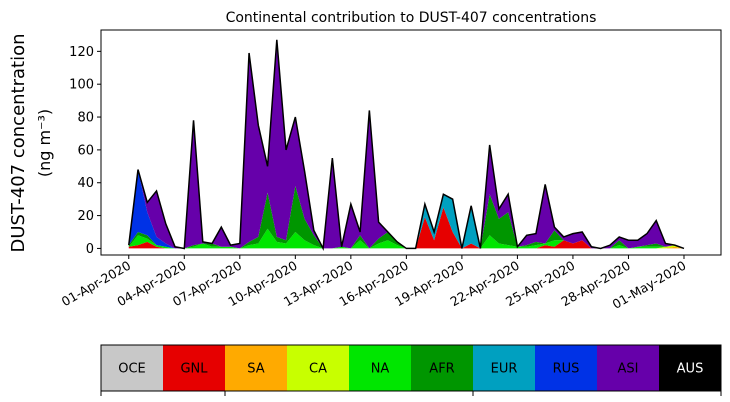  I want to click on y-tick-label: 20, so click(85, 216).